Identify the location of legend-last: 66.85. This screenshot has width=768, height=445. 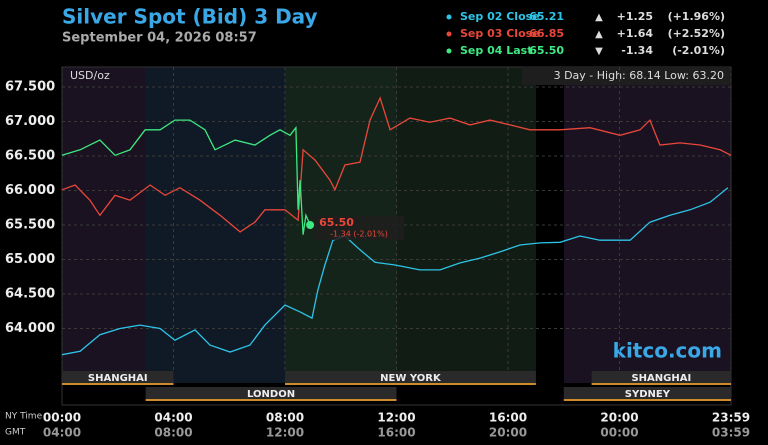
(546, 33).